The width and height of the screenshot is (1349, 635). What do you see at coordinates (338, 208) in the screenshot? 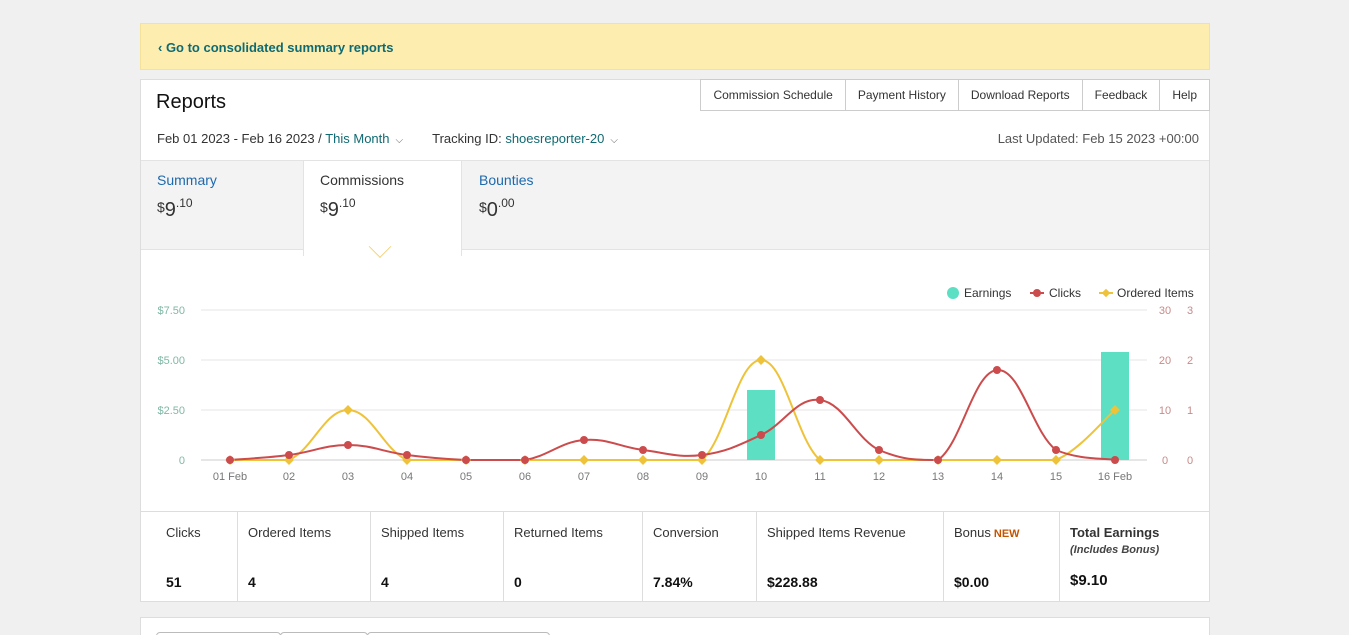
I see `commissions-amount: $9.10` at bounding box center [338, 208].